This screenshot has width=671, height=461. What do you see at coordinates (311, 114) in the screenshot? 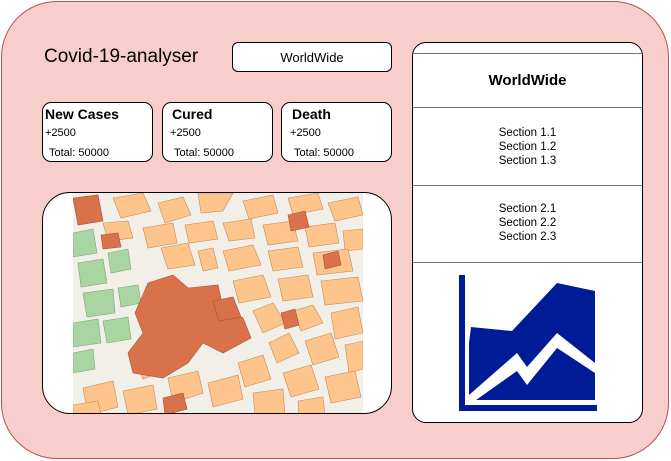
I see `stat-label: Death` at bounding box center [311, 114].